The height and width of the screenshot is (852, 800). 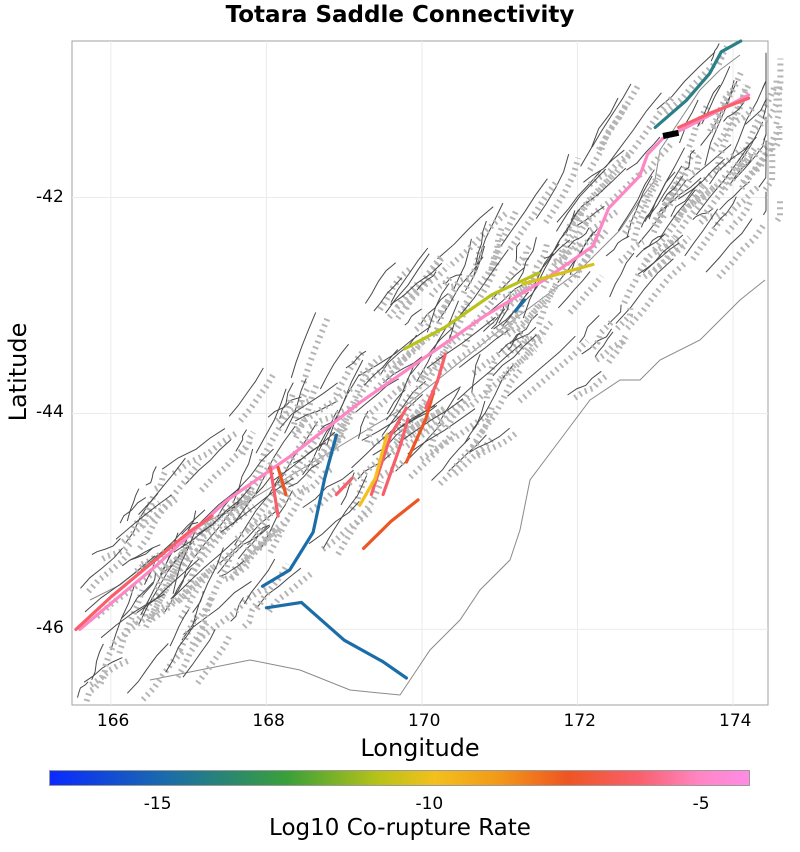 What do you see at coordinates (400, 828) in the screenshot?
I see `colorbar-label: Log10 Co-rupture Rate` at bounding box center [400, 828].